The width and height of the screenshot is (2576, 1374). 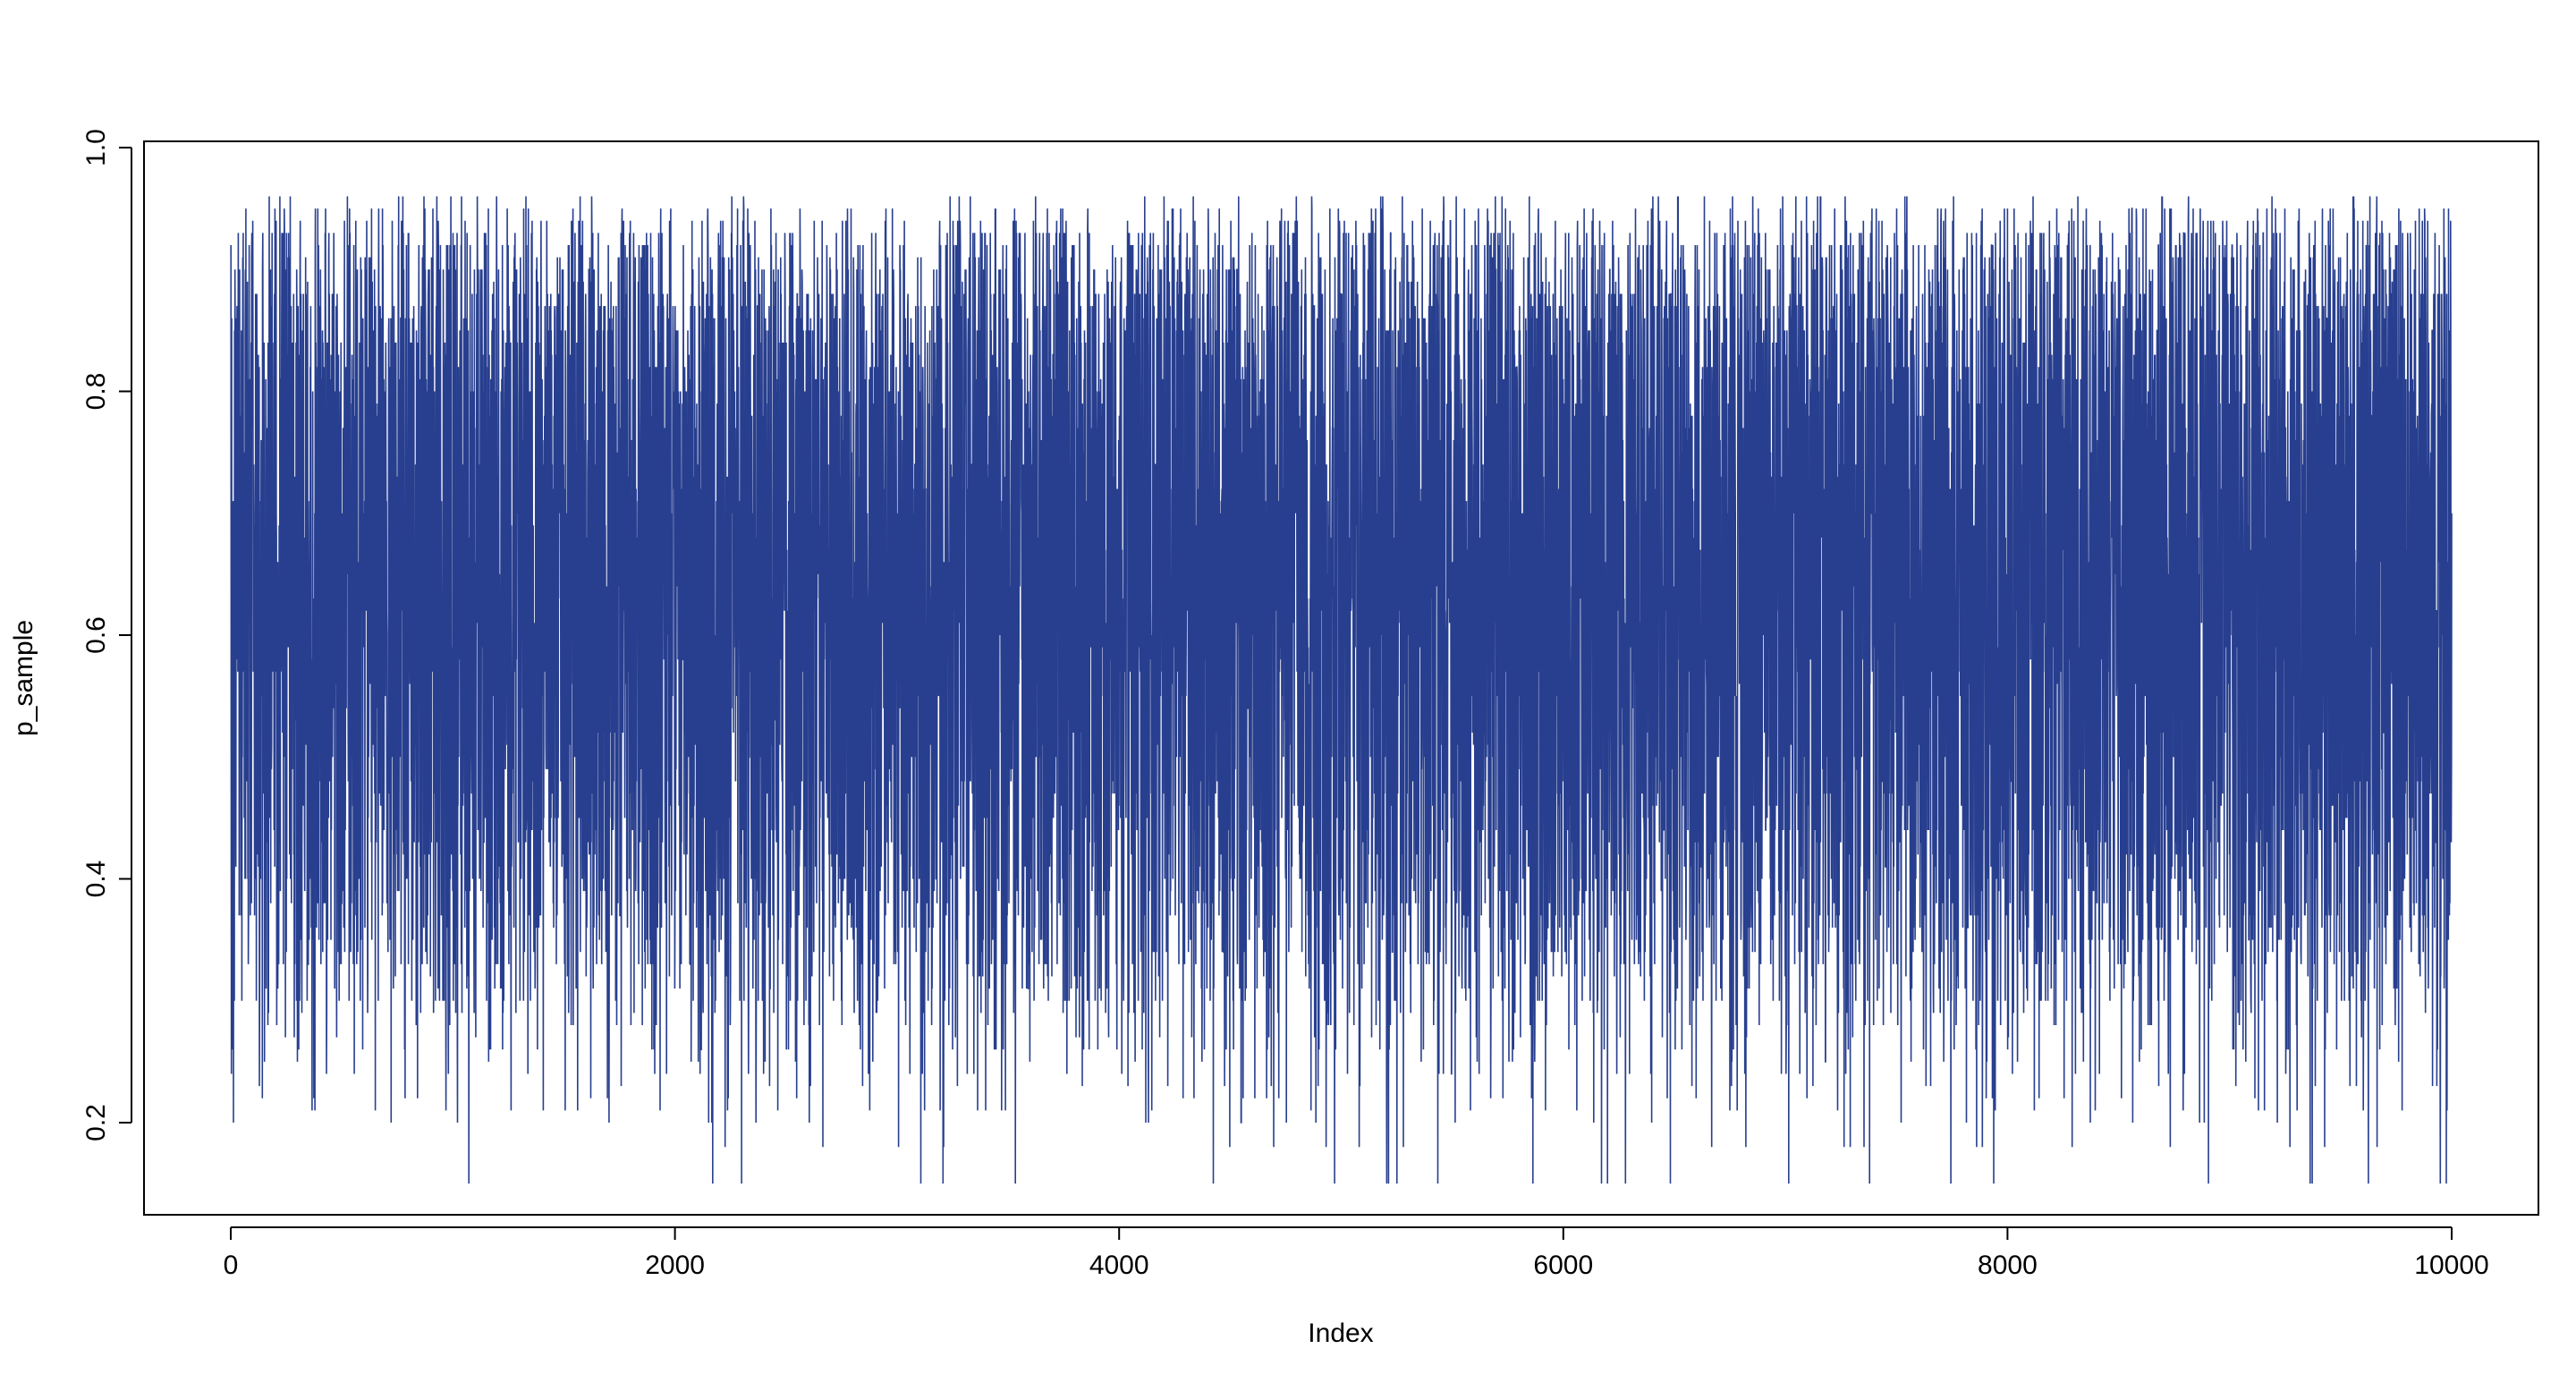 I want to click on x-tick-label: 4000, so click(x=1119, y=1265).